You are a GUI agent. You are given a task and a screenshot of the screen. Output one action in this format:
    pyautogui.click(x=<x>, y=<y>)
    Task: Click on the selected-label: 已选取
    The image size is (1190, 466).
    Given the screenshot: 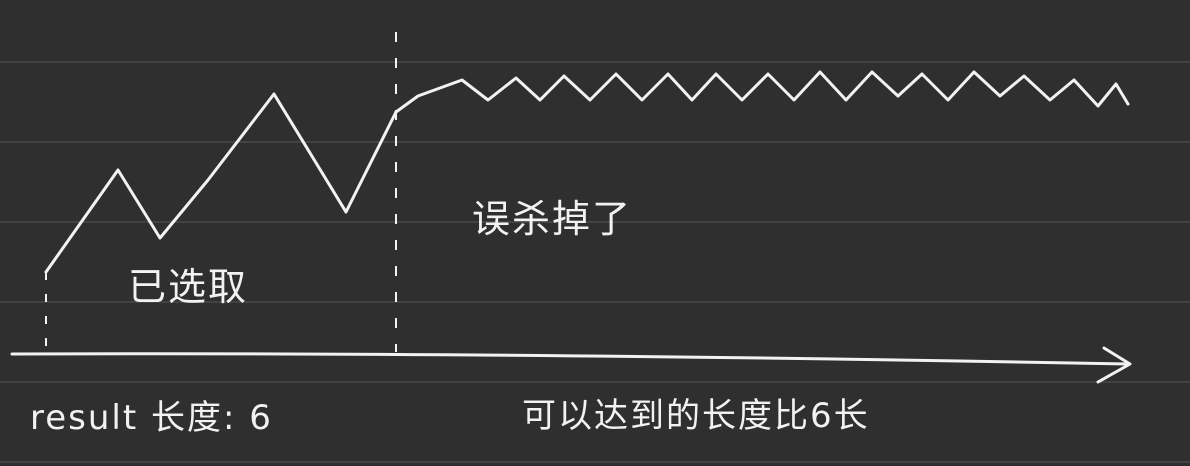 What is the action you would take?
    pyautogui.click(x=188, y=287)
    